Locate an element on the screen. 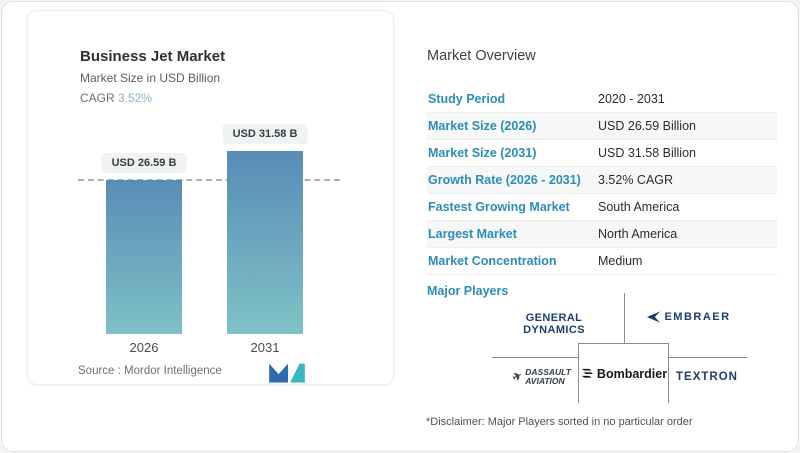 The width and height of the screenshot is (800, 453). table-row-market-concentration: Market Concentration Medium is located at coordinates (602, 261).